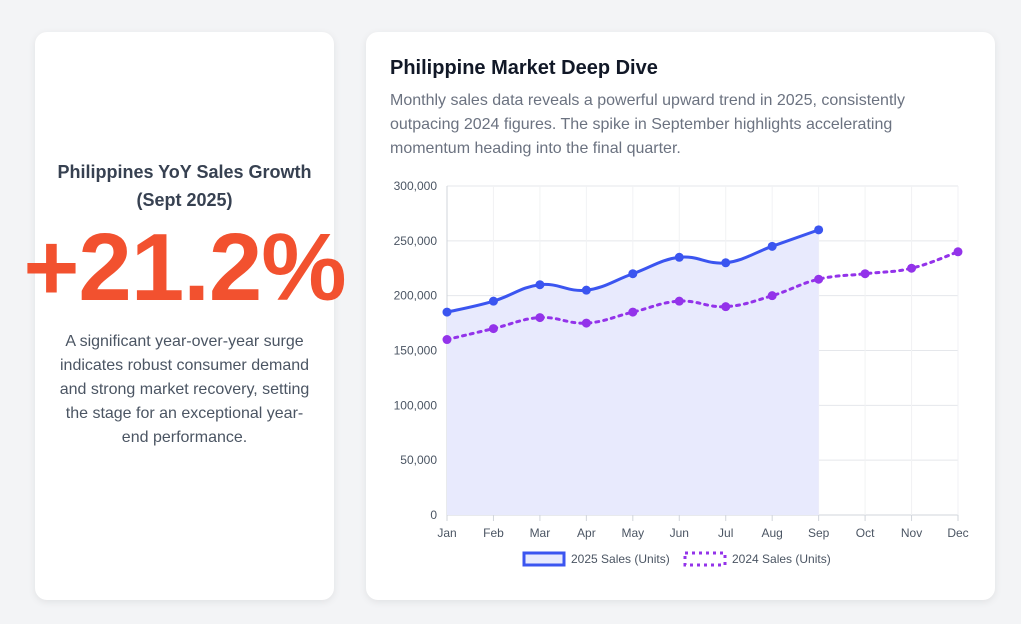 This screenshot has width=1021, height=624. Describe the element at coordinates (416, 186) in the screenshot. I see `y-tick-label: 300,000` at that location.